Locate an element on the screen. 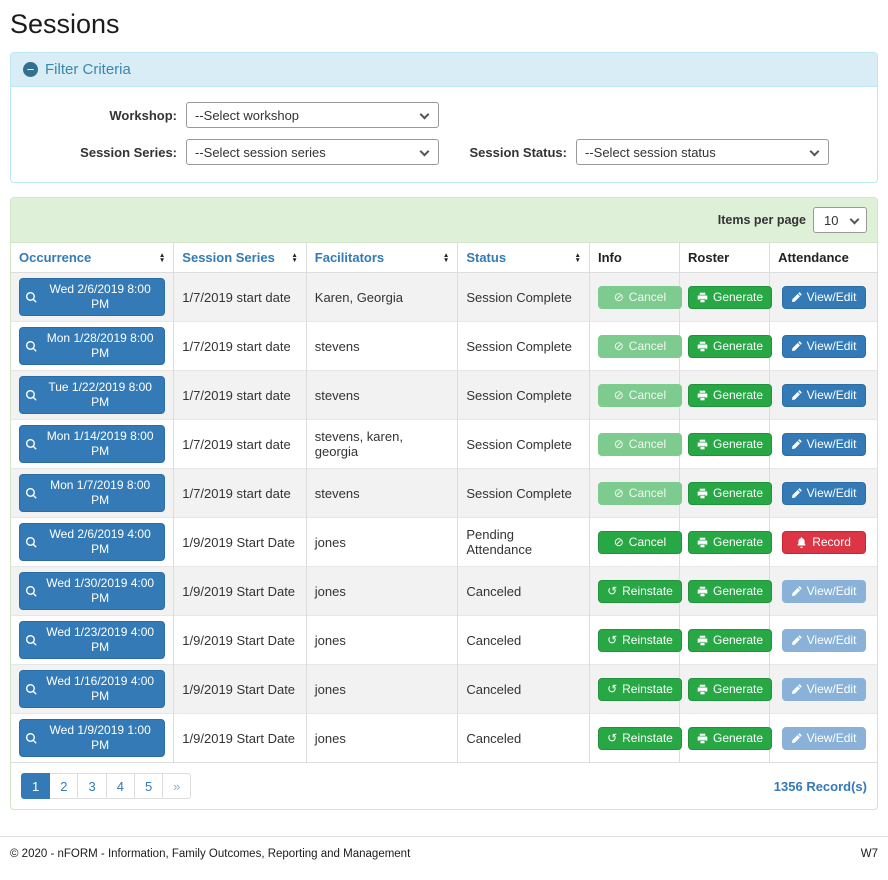 The width and height of the screenshot is (888, 880). info-cancel-button: ⊘ Cancel is located at coordinates (639, 542).